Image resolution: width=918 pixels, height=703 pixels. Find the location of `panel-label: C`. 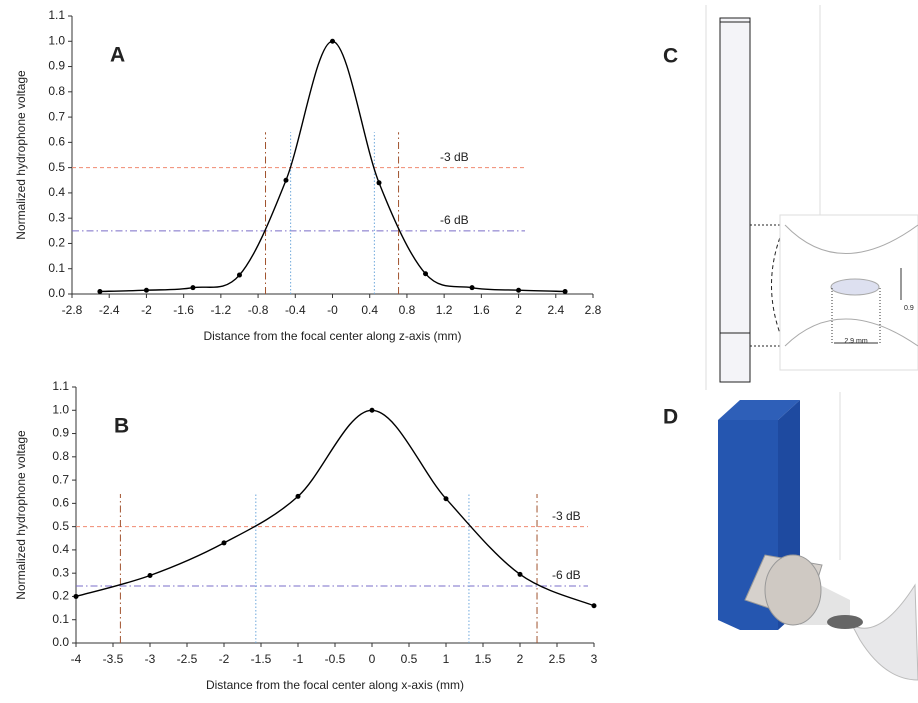

panel-label: C is located at coordinates (670, 56).